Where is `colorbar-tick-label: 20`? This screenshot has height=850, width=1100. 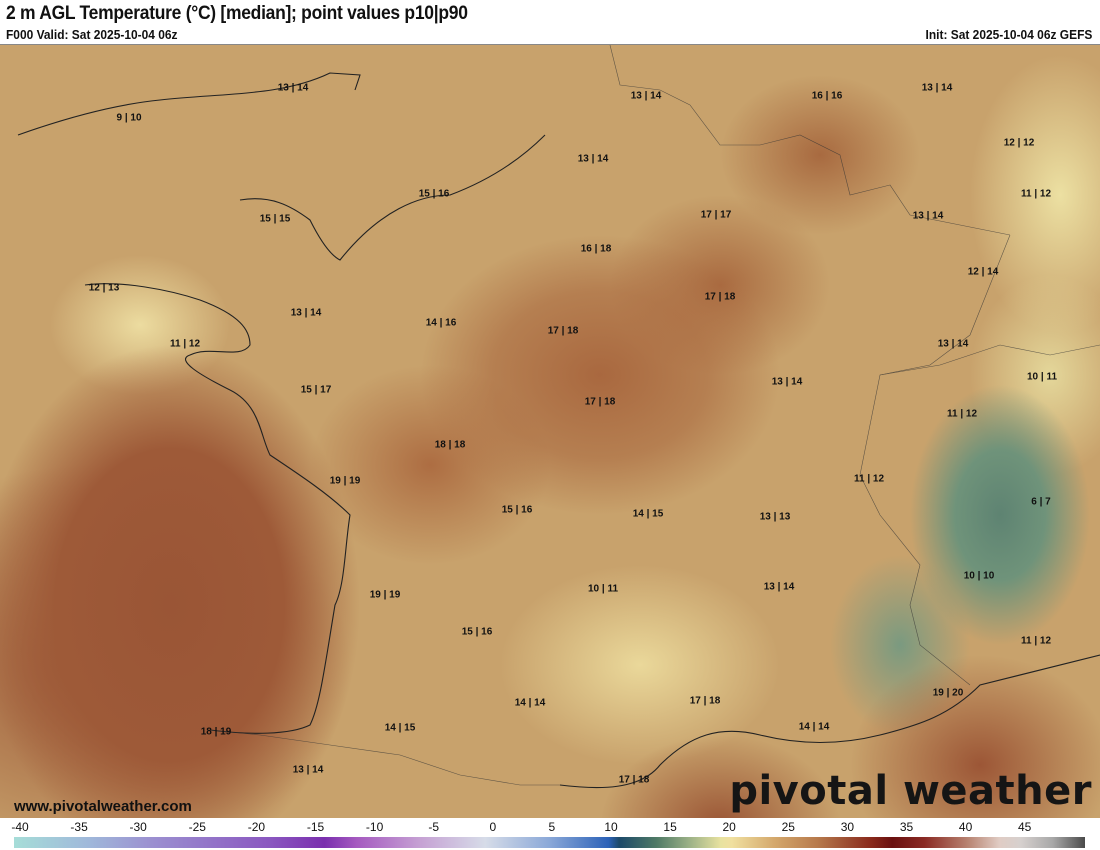
colorbar-tick-label: 20 is located at coordinates (729, 827).